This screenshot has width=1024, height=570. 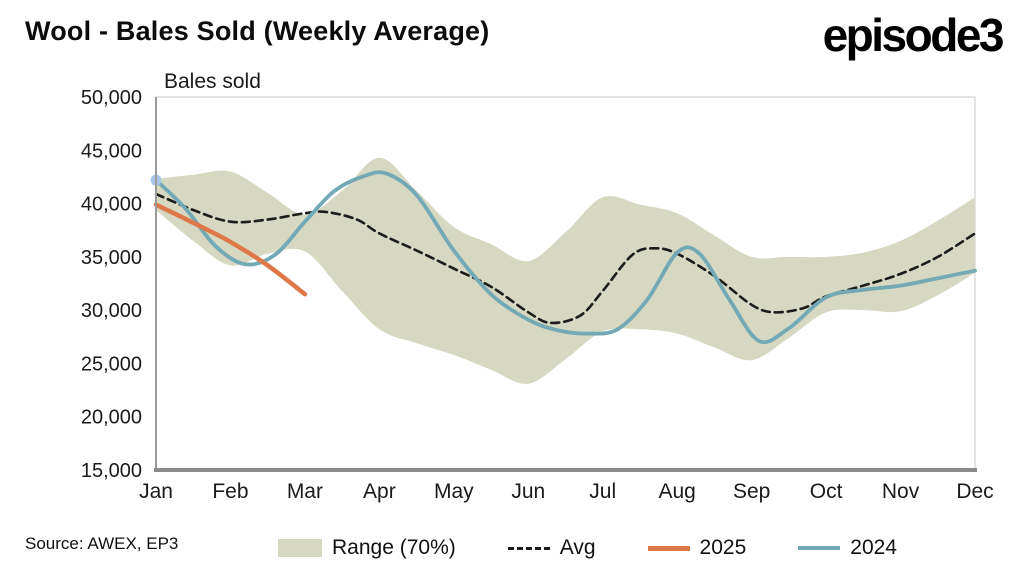 What do you see at coordinates (111, 98) in the screenshot?
I see `y-tick-label: 50,000` at bounding box center [111, 98].